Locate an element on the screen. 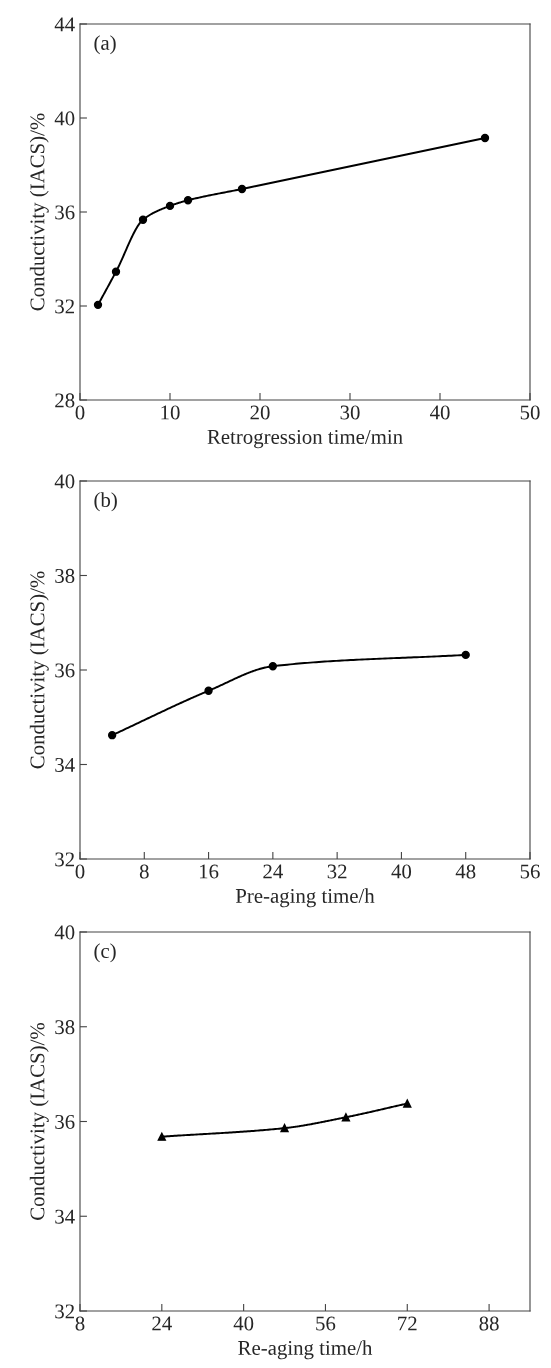 The height and width of the screenshot is (1368, 551). x-axis-title: Retrogression time/min is located at coordinates (305, 439).